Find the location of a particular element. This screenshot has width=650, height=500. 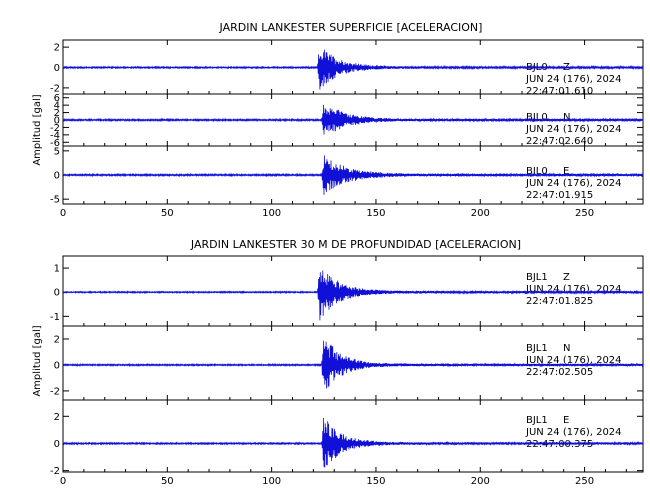

y-tick-label: 1 is located at coordinates (57, 269).